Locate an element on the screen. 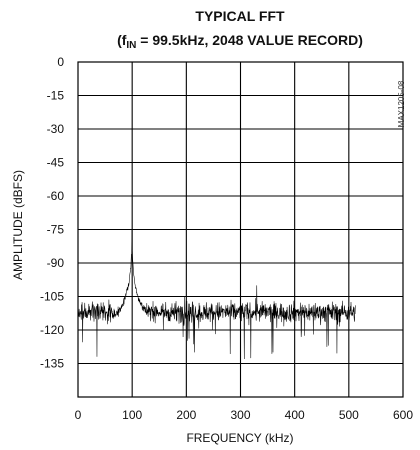 The height and width of the screenshot is (450, 420). y-tick-label: -135 is located at coordinates (52, 364).